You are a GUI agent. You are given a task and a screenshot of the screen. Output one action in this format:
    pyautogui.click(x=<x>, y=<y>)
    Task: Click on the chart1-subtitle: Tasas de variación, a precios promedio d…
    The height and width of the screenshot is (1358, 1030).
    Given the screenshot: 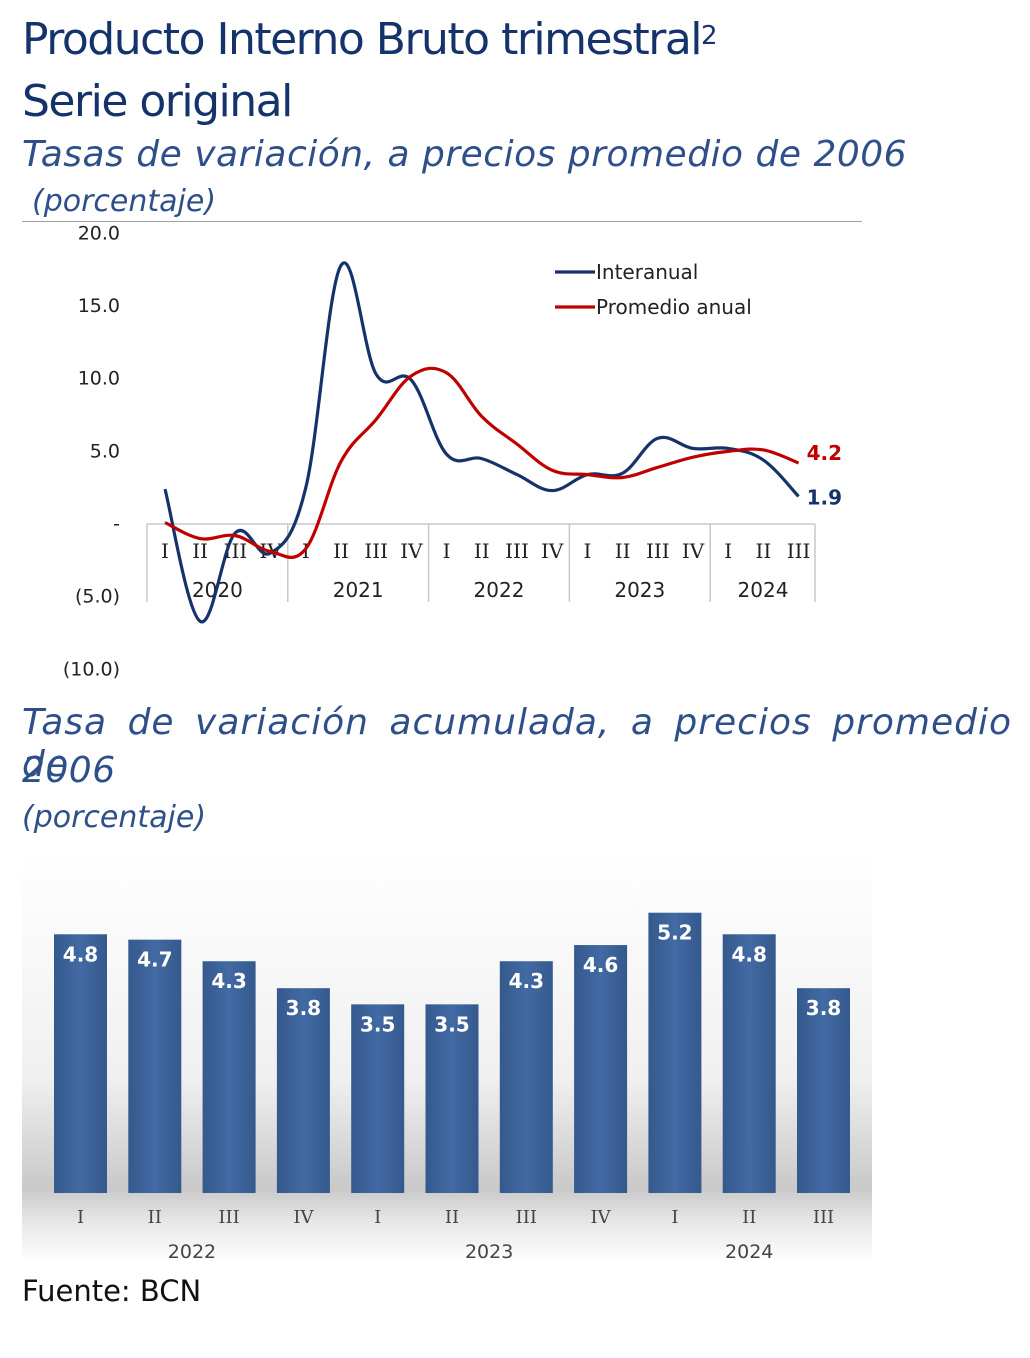 What is the action you would take?
    pyautogui.click(x=465, y=154)
    